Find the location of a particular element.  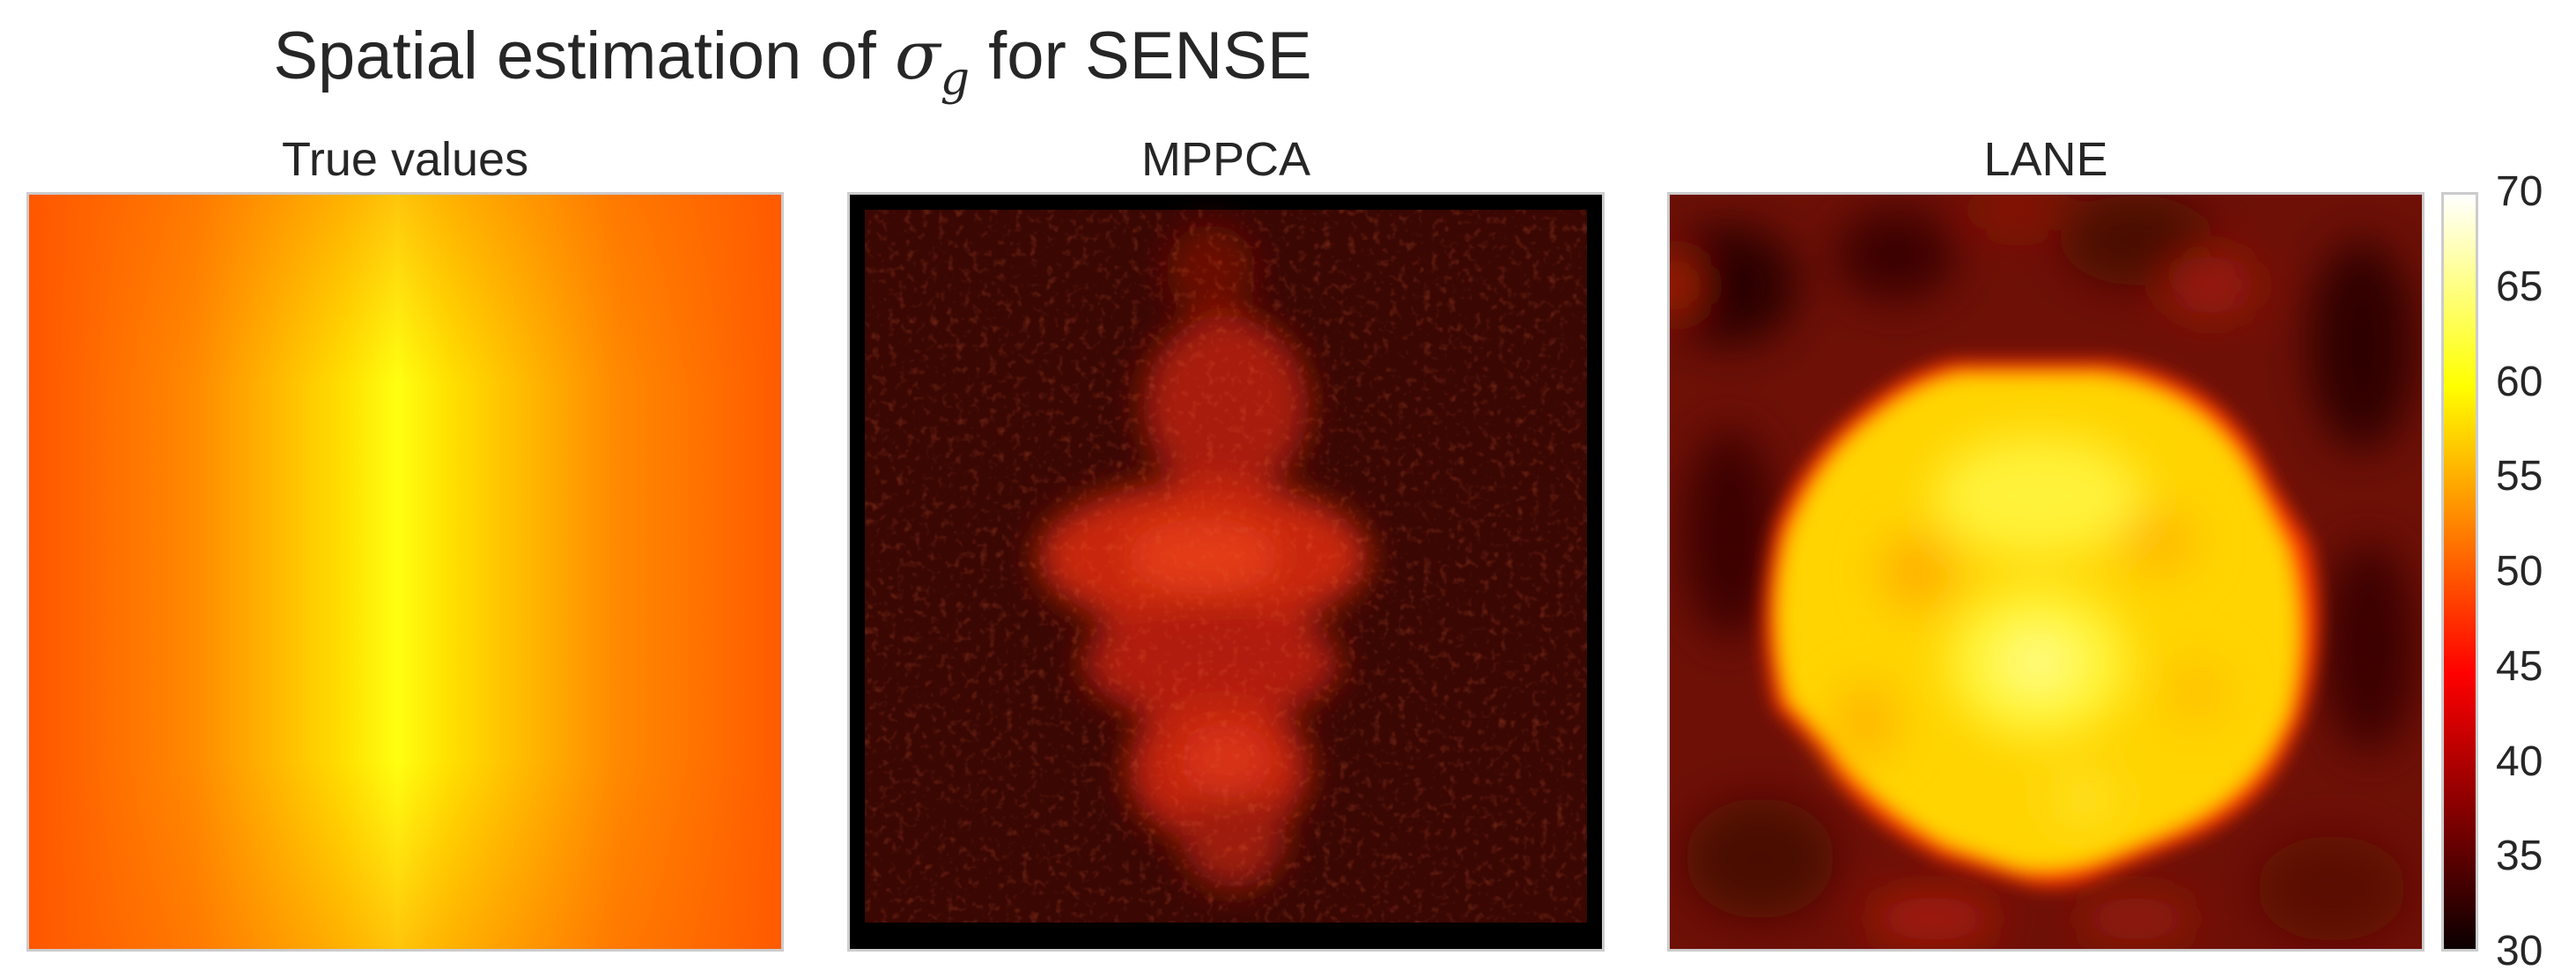

colorbar-tick-70: 70 is located at coordinates (2519, 192).